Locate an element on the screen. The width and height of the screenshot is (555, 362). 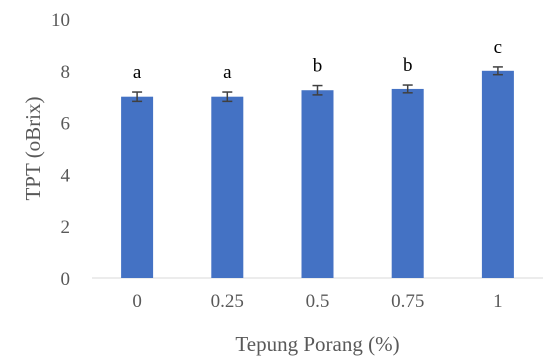
y-axis-ticks: 0 2 4 6 8 10 is located at coordinates (61, 150).